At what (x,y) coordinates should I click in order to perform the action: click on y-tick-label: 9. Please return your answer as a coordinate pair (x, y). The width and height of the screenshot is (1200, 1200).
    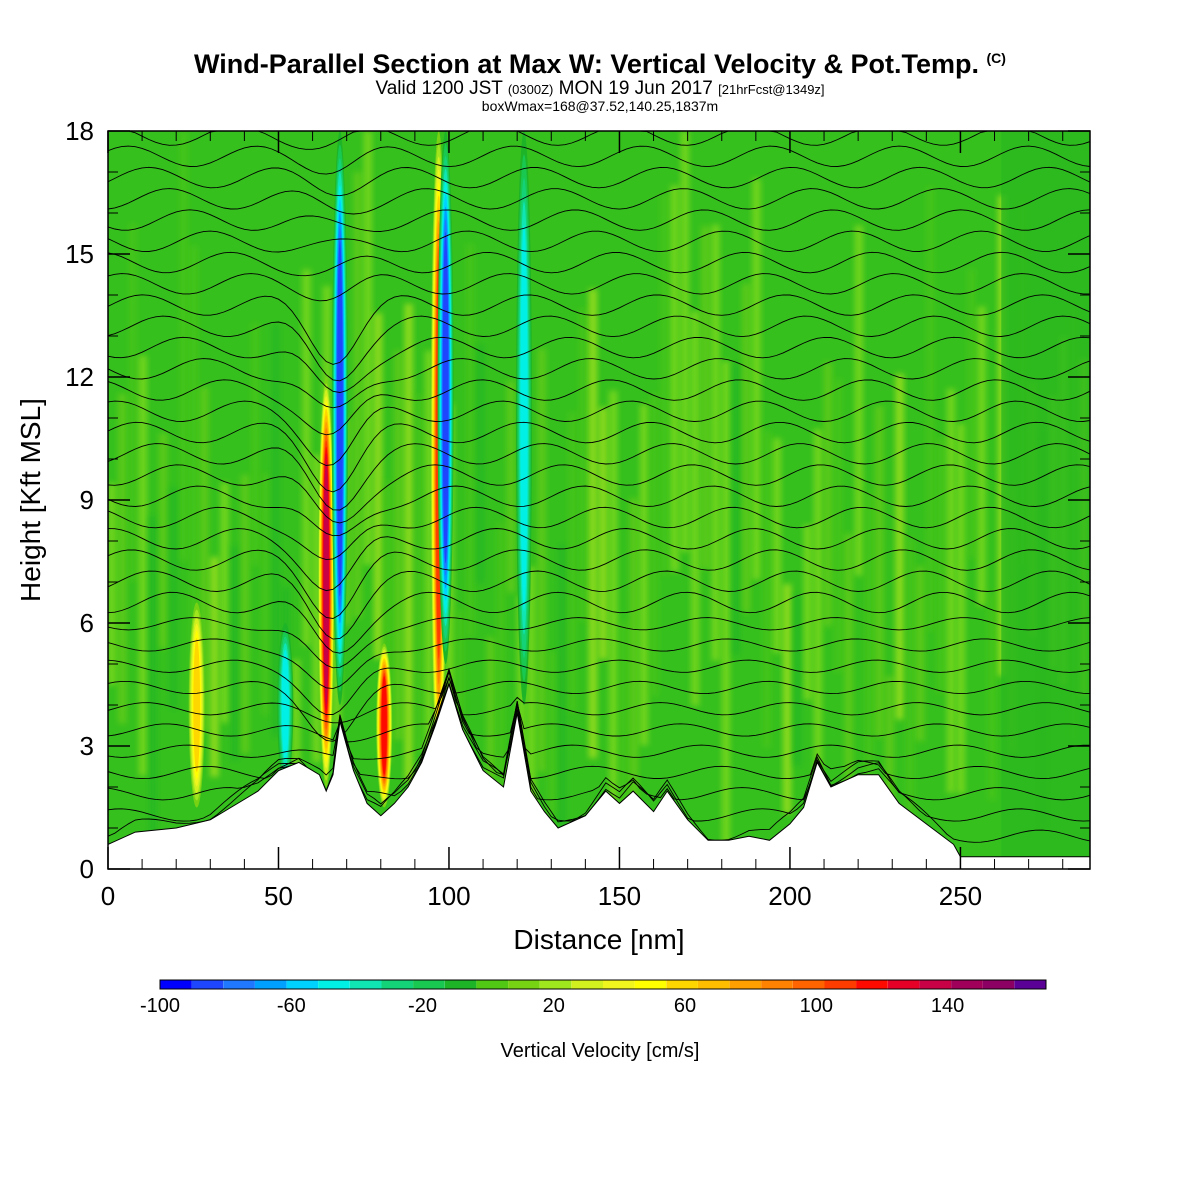
    Looking at the image, I should click on (87, 500).